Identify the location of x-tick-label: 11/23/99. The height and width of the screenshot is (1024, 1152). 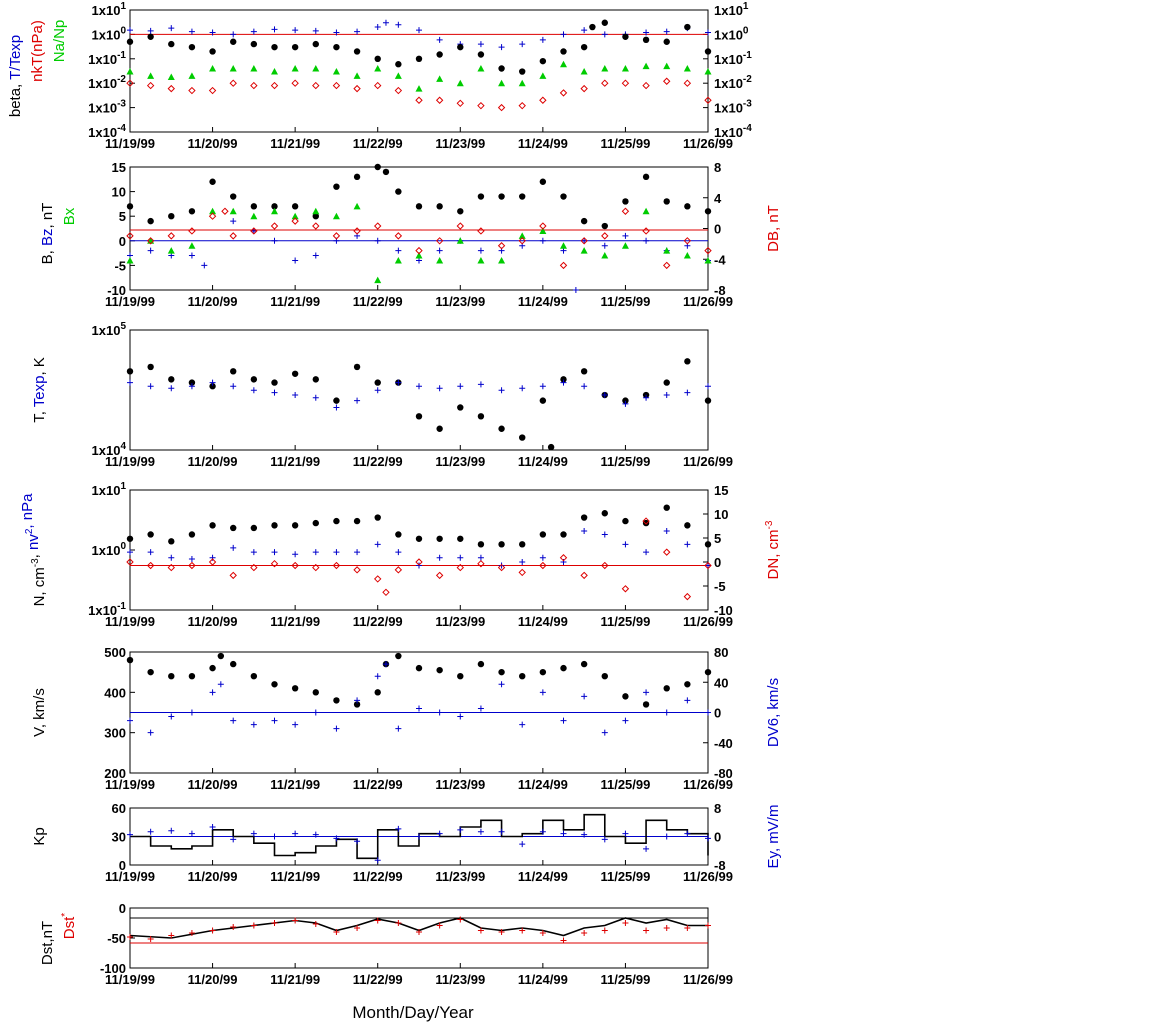
(460, 461).